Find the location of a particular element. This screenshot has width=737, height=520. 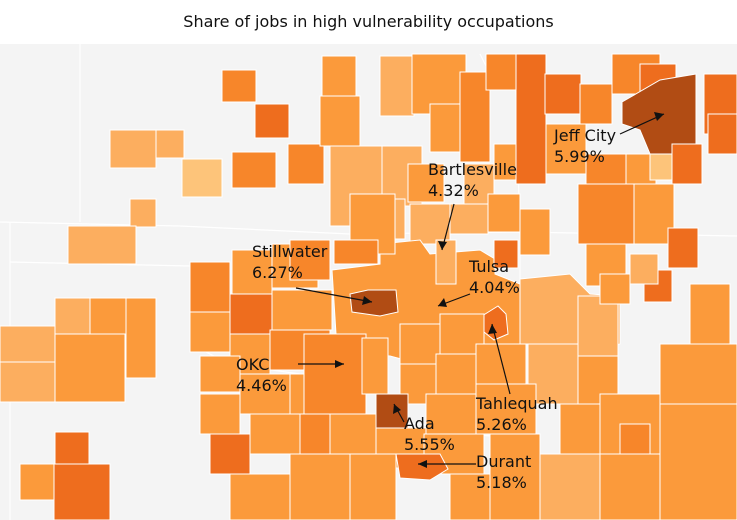

city-label-jeff-city: Jeff City is located at coordinates (584, 135).